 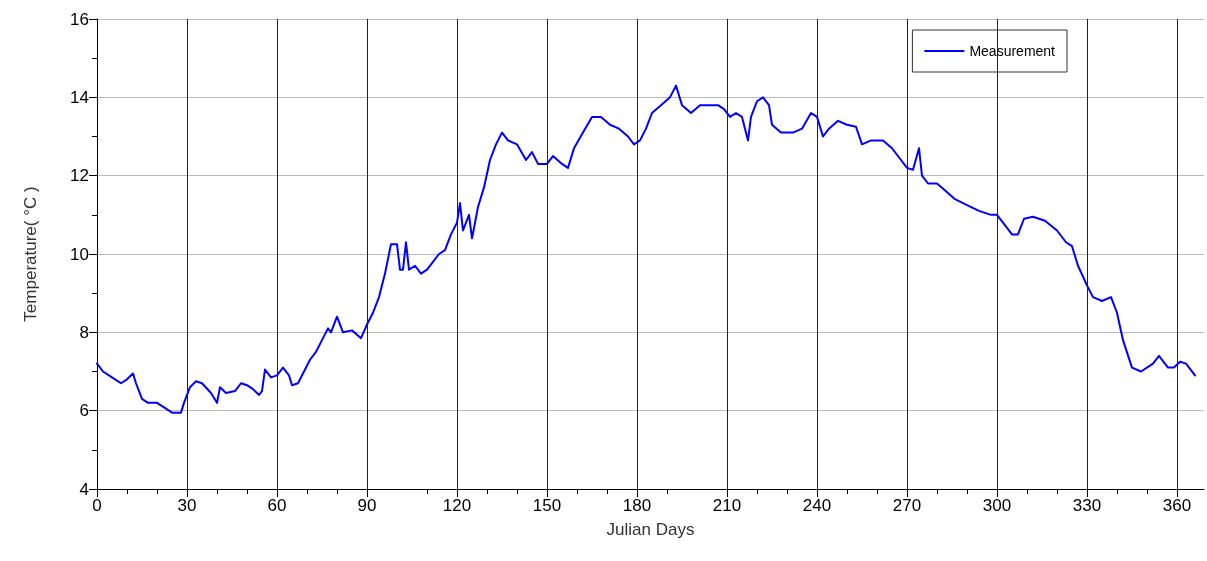 I want to click on x-tick-label: 180, so click(x=637, y=505).